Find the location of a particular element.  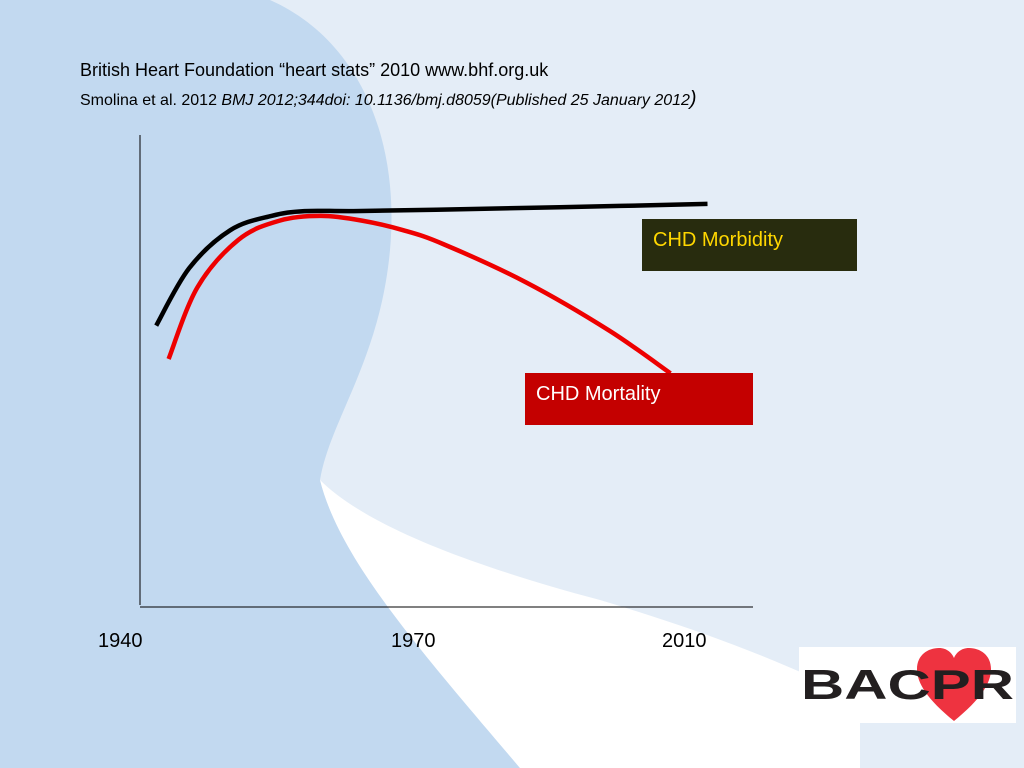

chd-mortality-label: CHD Mortality is located at coordinates (639, 399).